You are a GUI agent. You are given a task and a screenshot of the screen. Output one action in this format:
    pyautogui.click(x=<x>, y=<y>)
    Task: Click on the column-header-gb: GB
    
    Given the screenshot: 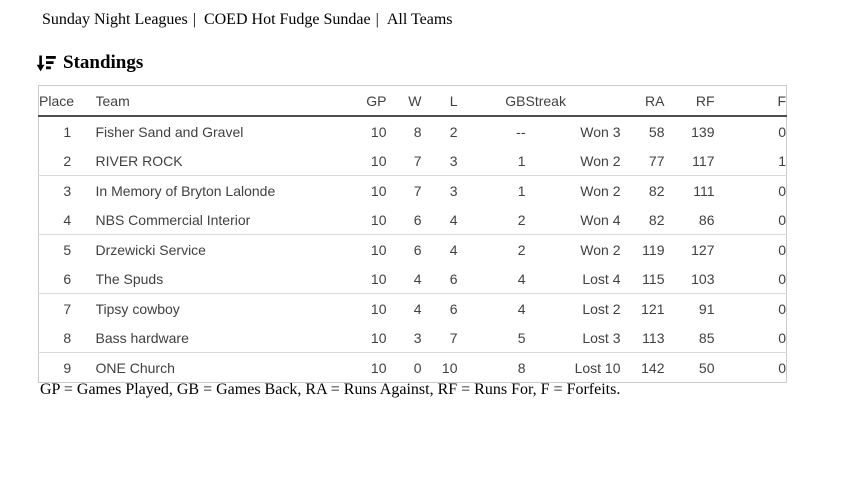 What is the action you would take?
    pyautogui.click(x=491, y=101)
    